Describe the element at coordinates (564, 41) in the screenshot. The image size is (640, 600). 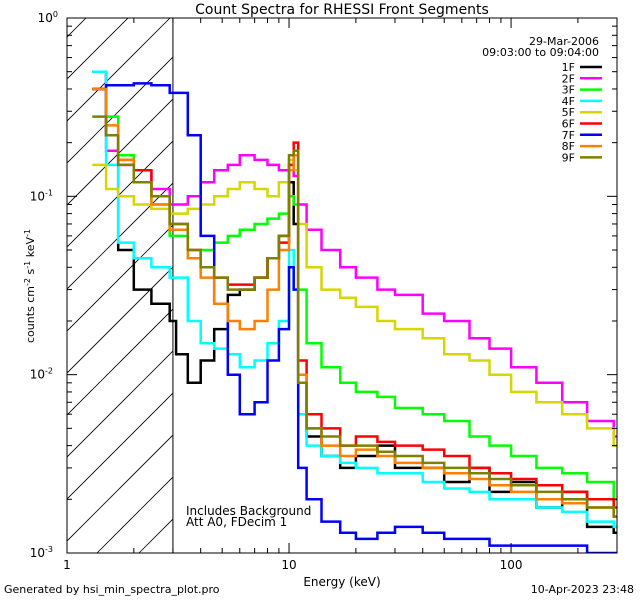
I see `date-label: 29-Mar-2006` at that location.